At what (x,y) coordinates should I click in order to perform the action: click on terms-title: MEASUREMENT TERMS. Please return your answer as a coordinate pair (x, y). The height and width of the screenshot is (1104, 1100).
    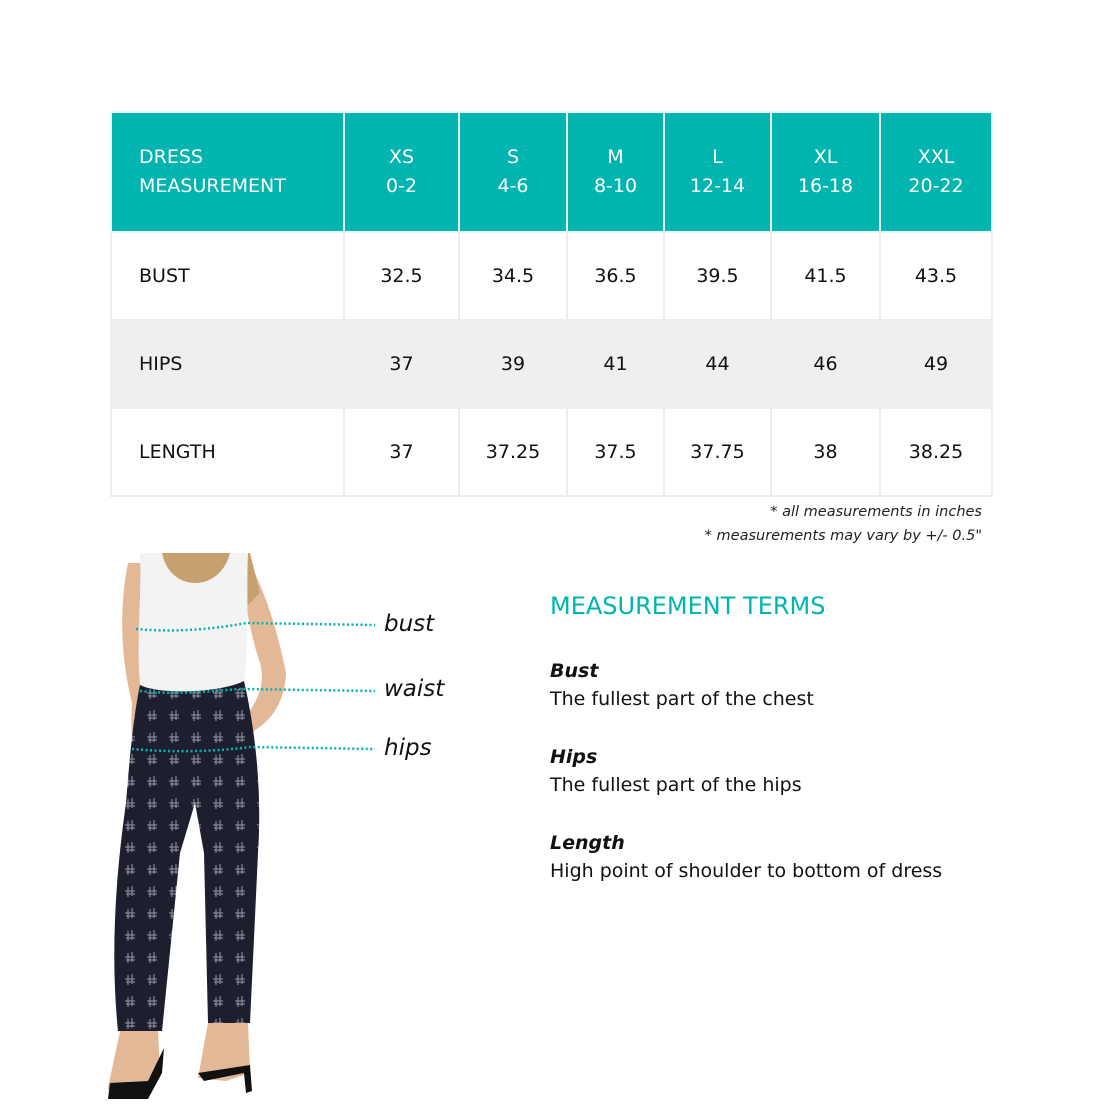
    Looking at the image, I should click on (688, 606).